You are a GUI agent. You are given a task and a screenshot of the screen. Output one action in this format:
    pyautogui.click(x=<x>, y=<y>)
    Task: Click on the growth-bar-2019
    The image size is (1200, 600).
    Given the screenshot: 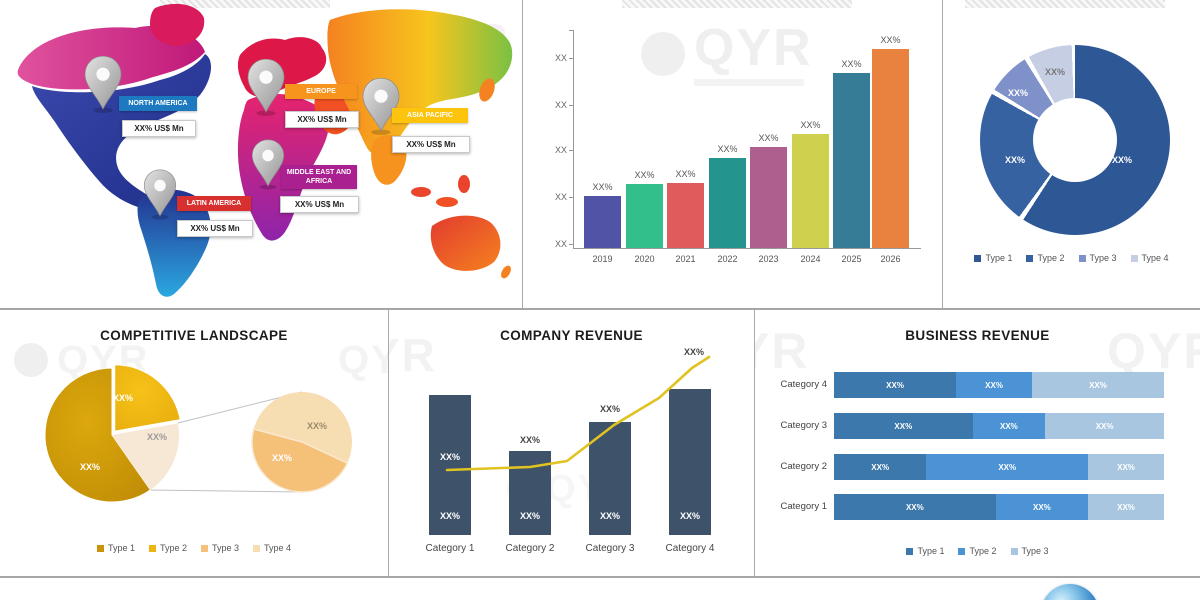 What is the action you would take?
    pyautogui.click(x=602, y=222)
    